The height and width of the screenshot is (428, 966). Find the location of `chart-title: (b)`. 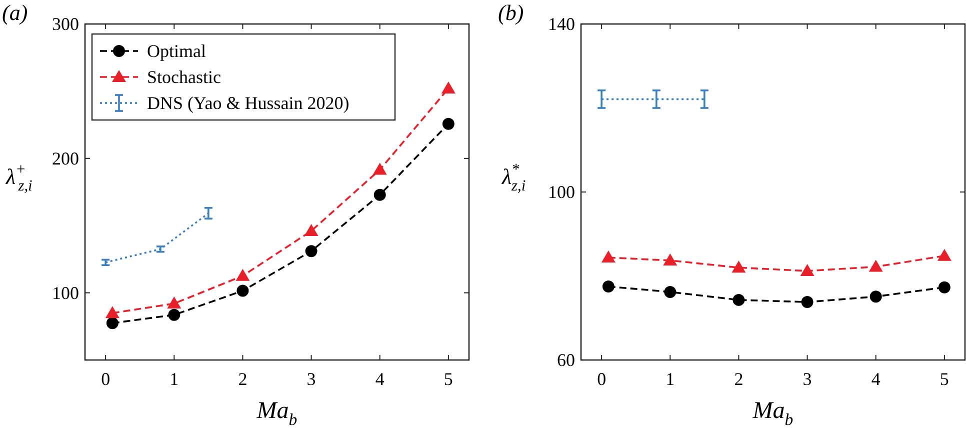

chart-title: (b) is located at coordinates (511, 12).